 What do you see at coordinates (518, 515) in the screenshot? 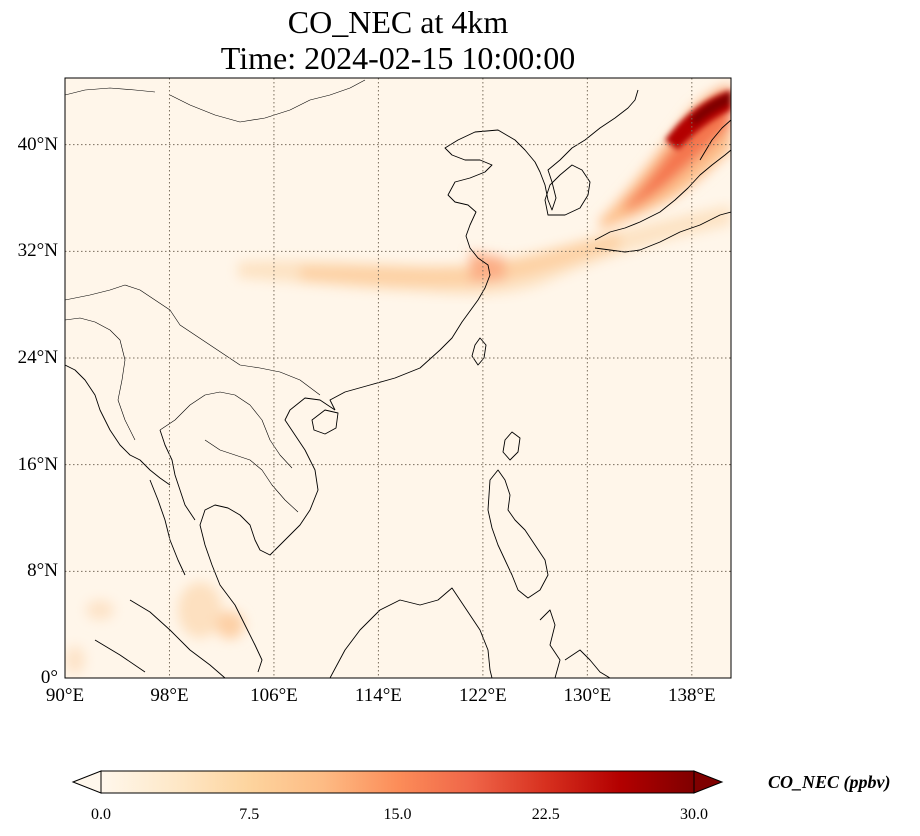
I see `philippines-coastline` at bounding box center [518, 515].